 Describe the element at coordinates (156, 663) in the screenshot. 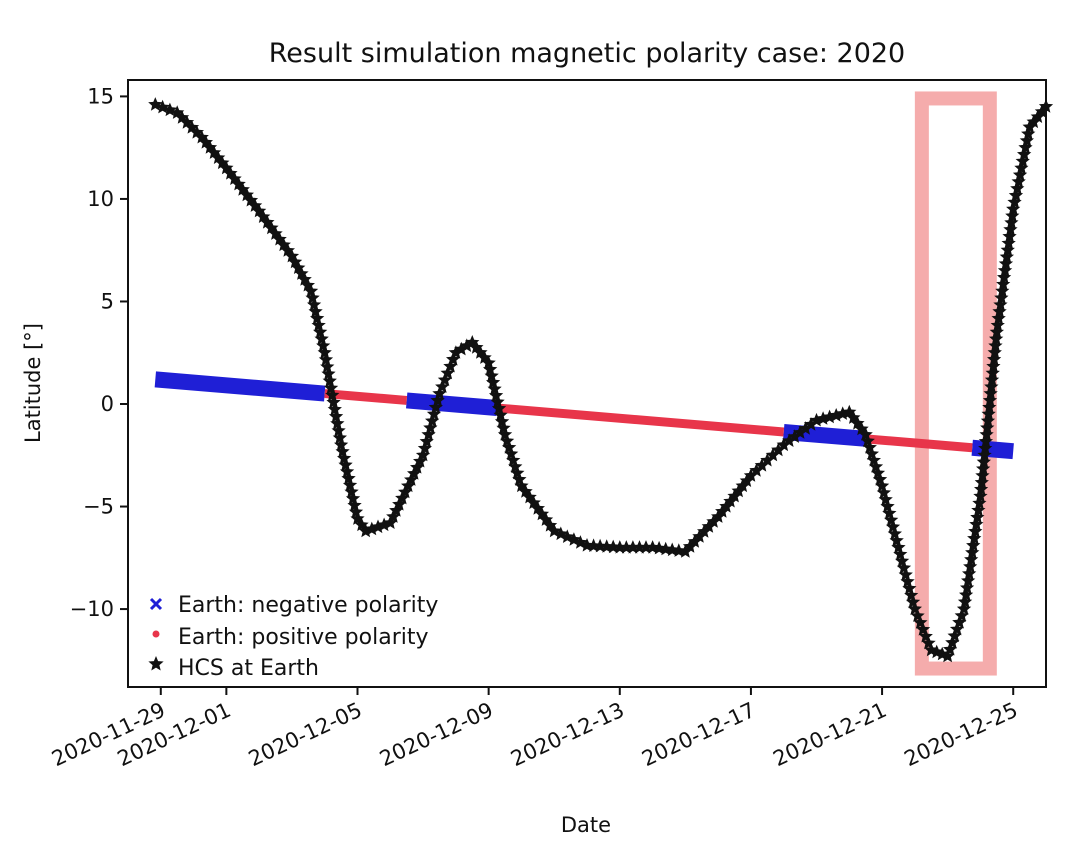

I see `star-marker-icon` at that location.